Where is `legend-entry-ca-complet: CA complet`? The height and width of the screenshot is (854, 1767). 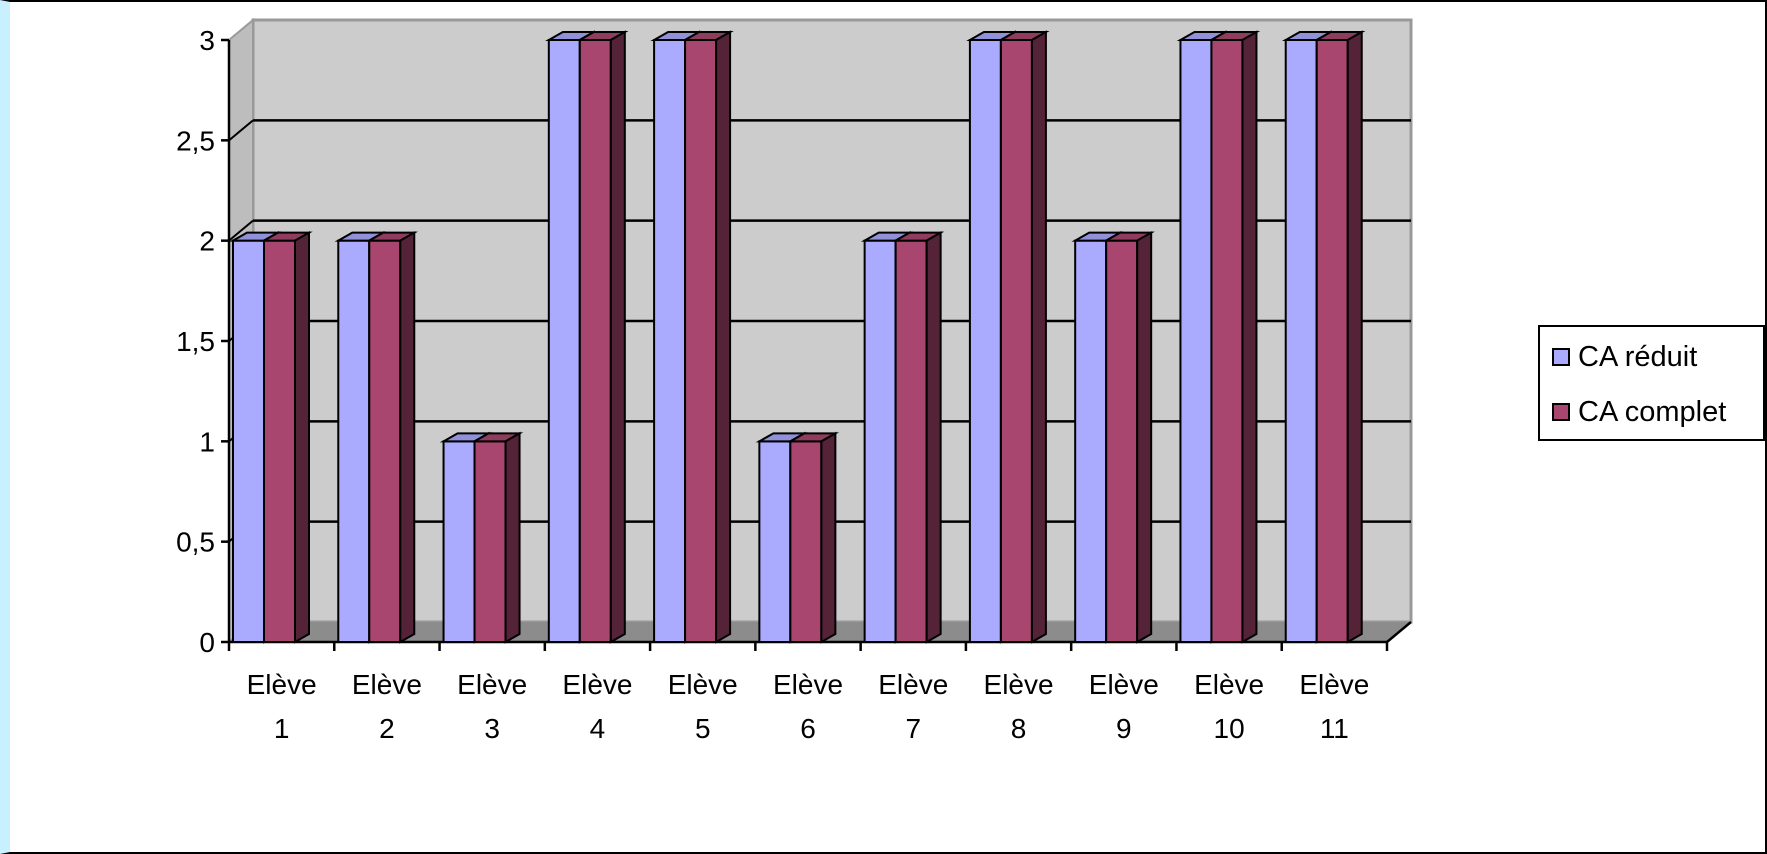 legend-entry-ca-complet: CA complet is located at coordinates (1639, 412).